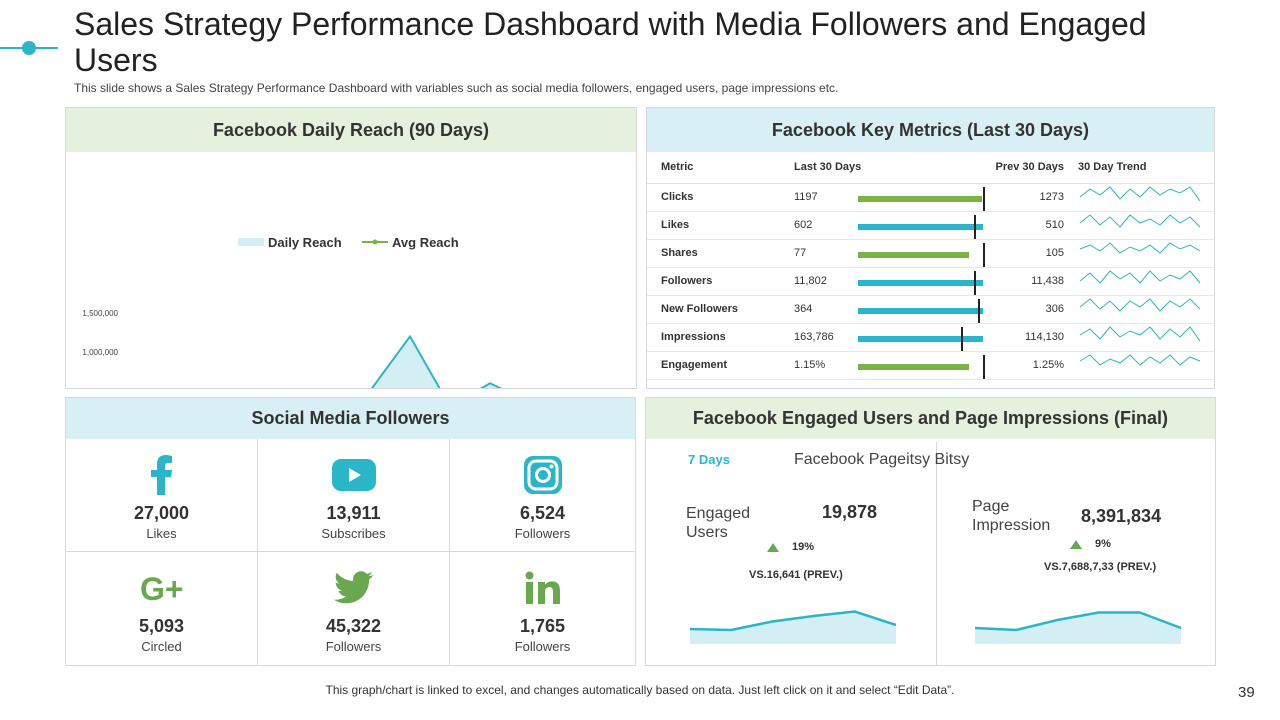  I want to click on legend-avg-reach-label: Avg Reach, so click(425, 242).